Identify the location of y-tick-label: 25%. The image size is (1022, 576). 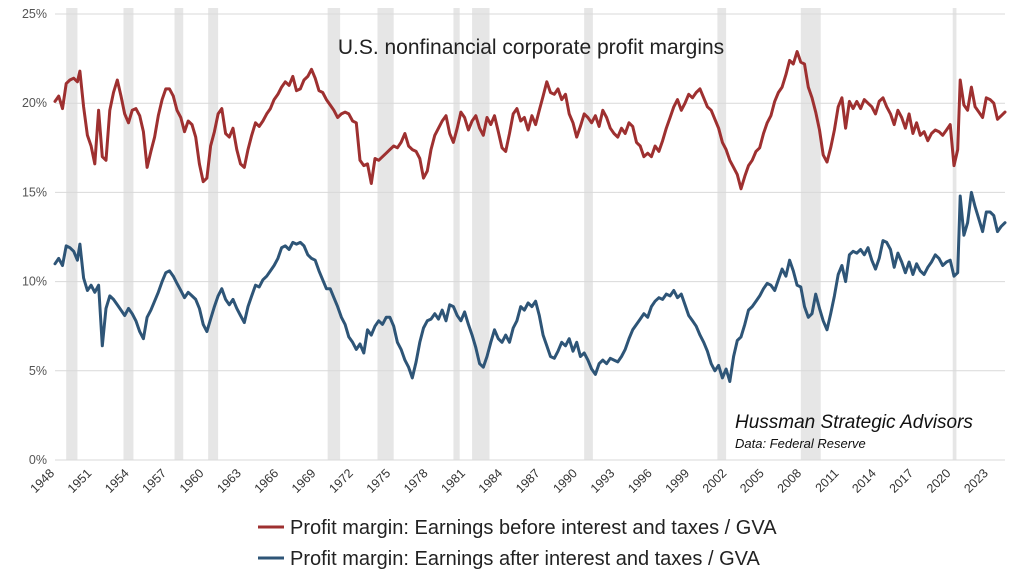
(34, 14).